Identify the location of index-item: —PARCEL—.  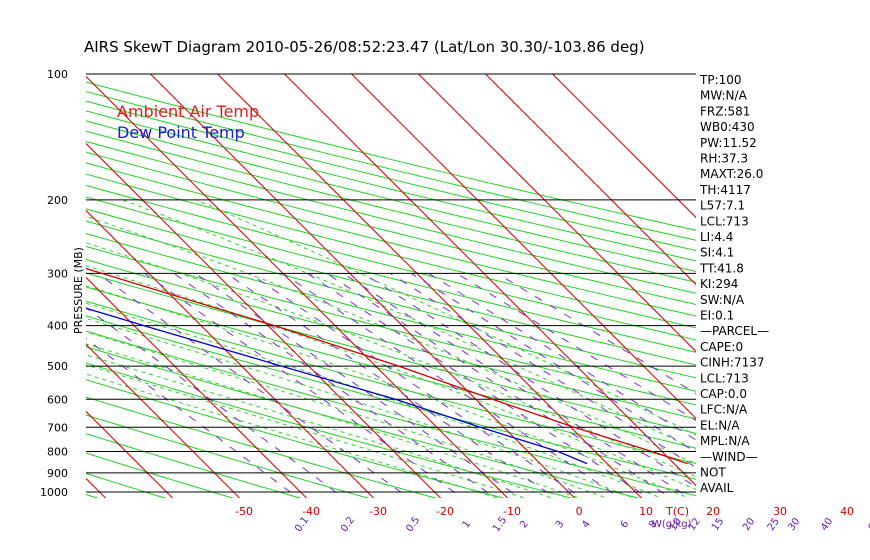
(734, 331).